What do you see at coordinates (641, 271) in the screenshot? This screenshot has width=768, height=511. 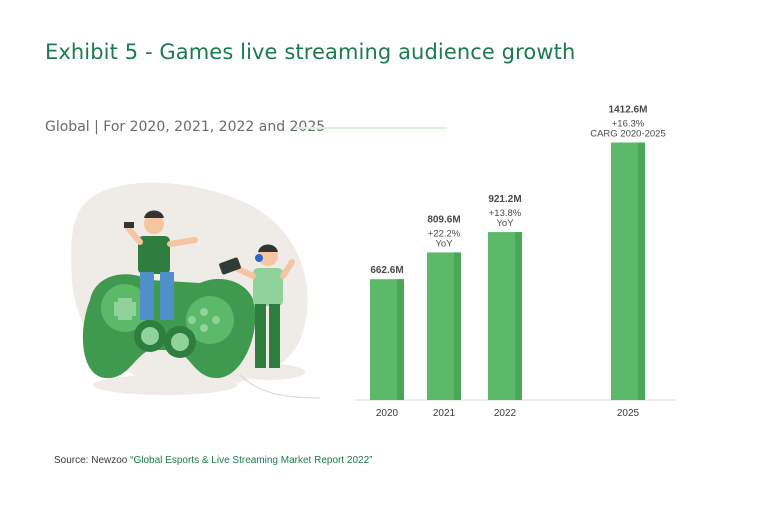 I see `bar-shade-2025` at bounding box center [641, 271].